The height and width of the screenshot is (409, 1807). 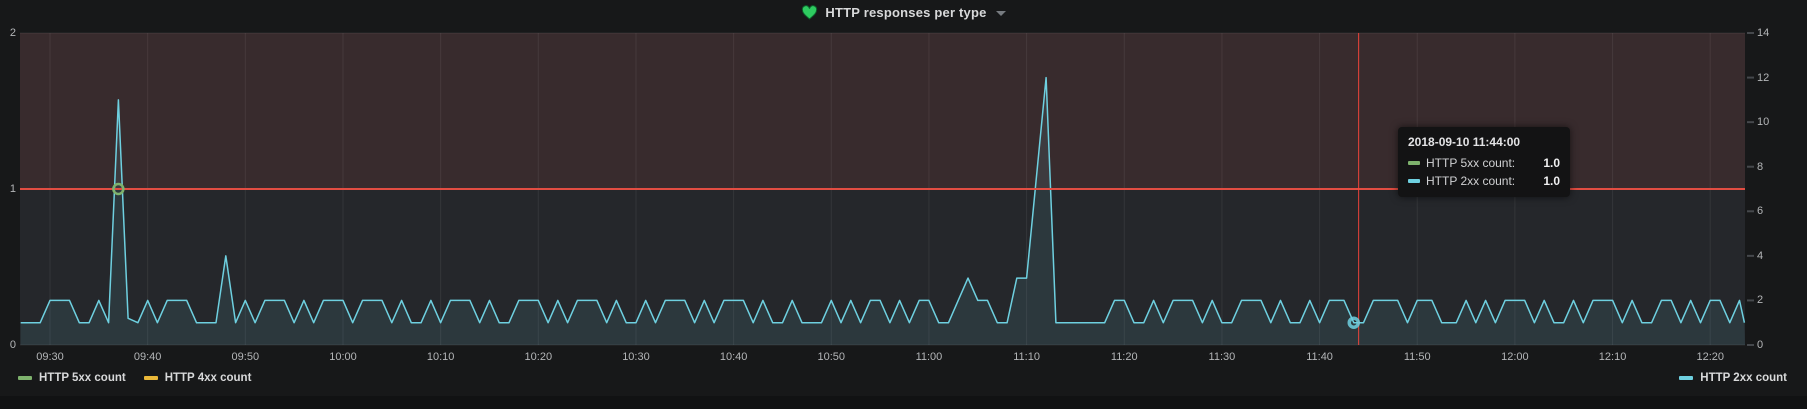 I want to click on x-axis-label: 11:40, so click(x=1319, y=357).